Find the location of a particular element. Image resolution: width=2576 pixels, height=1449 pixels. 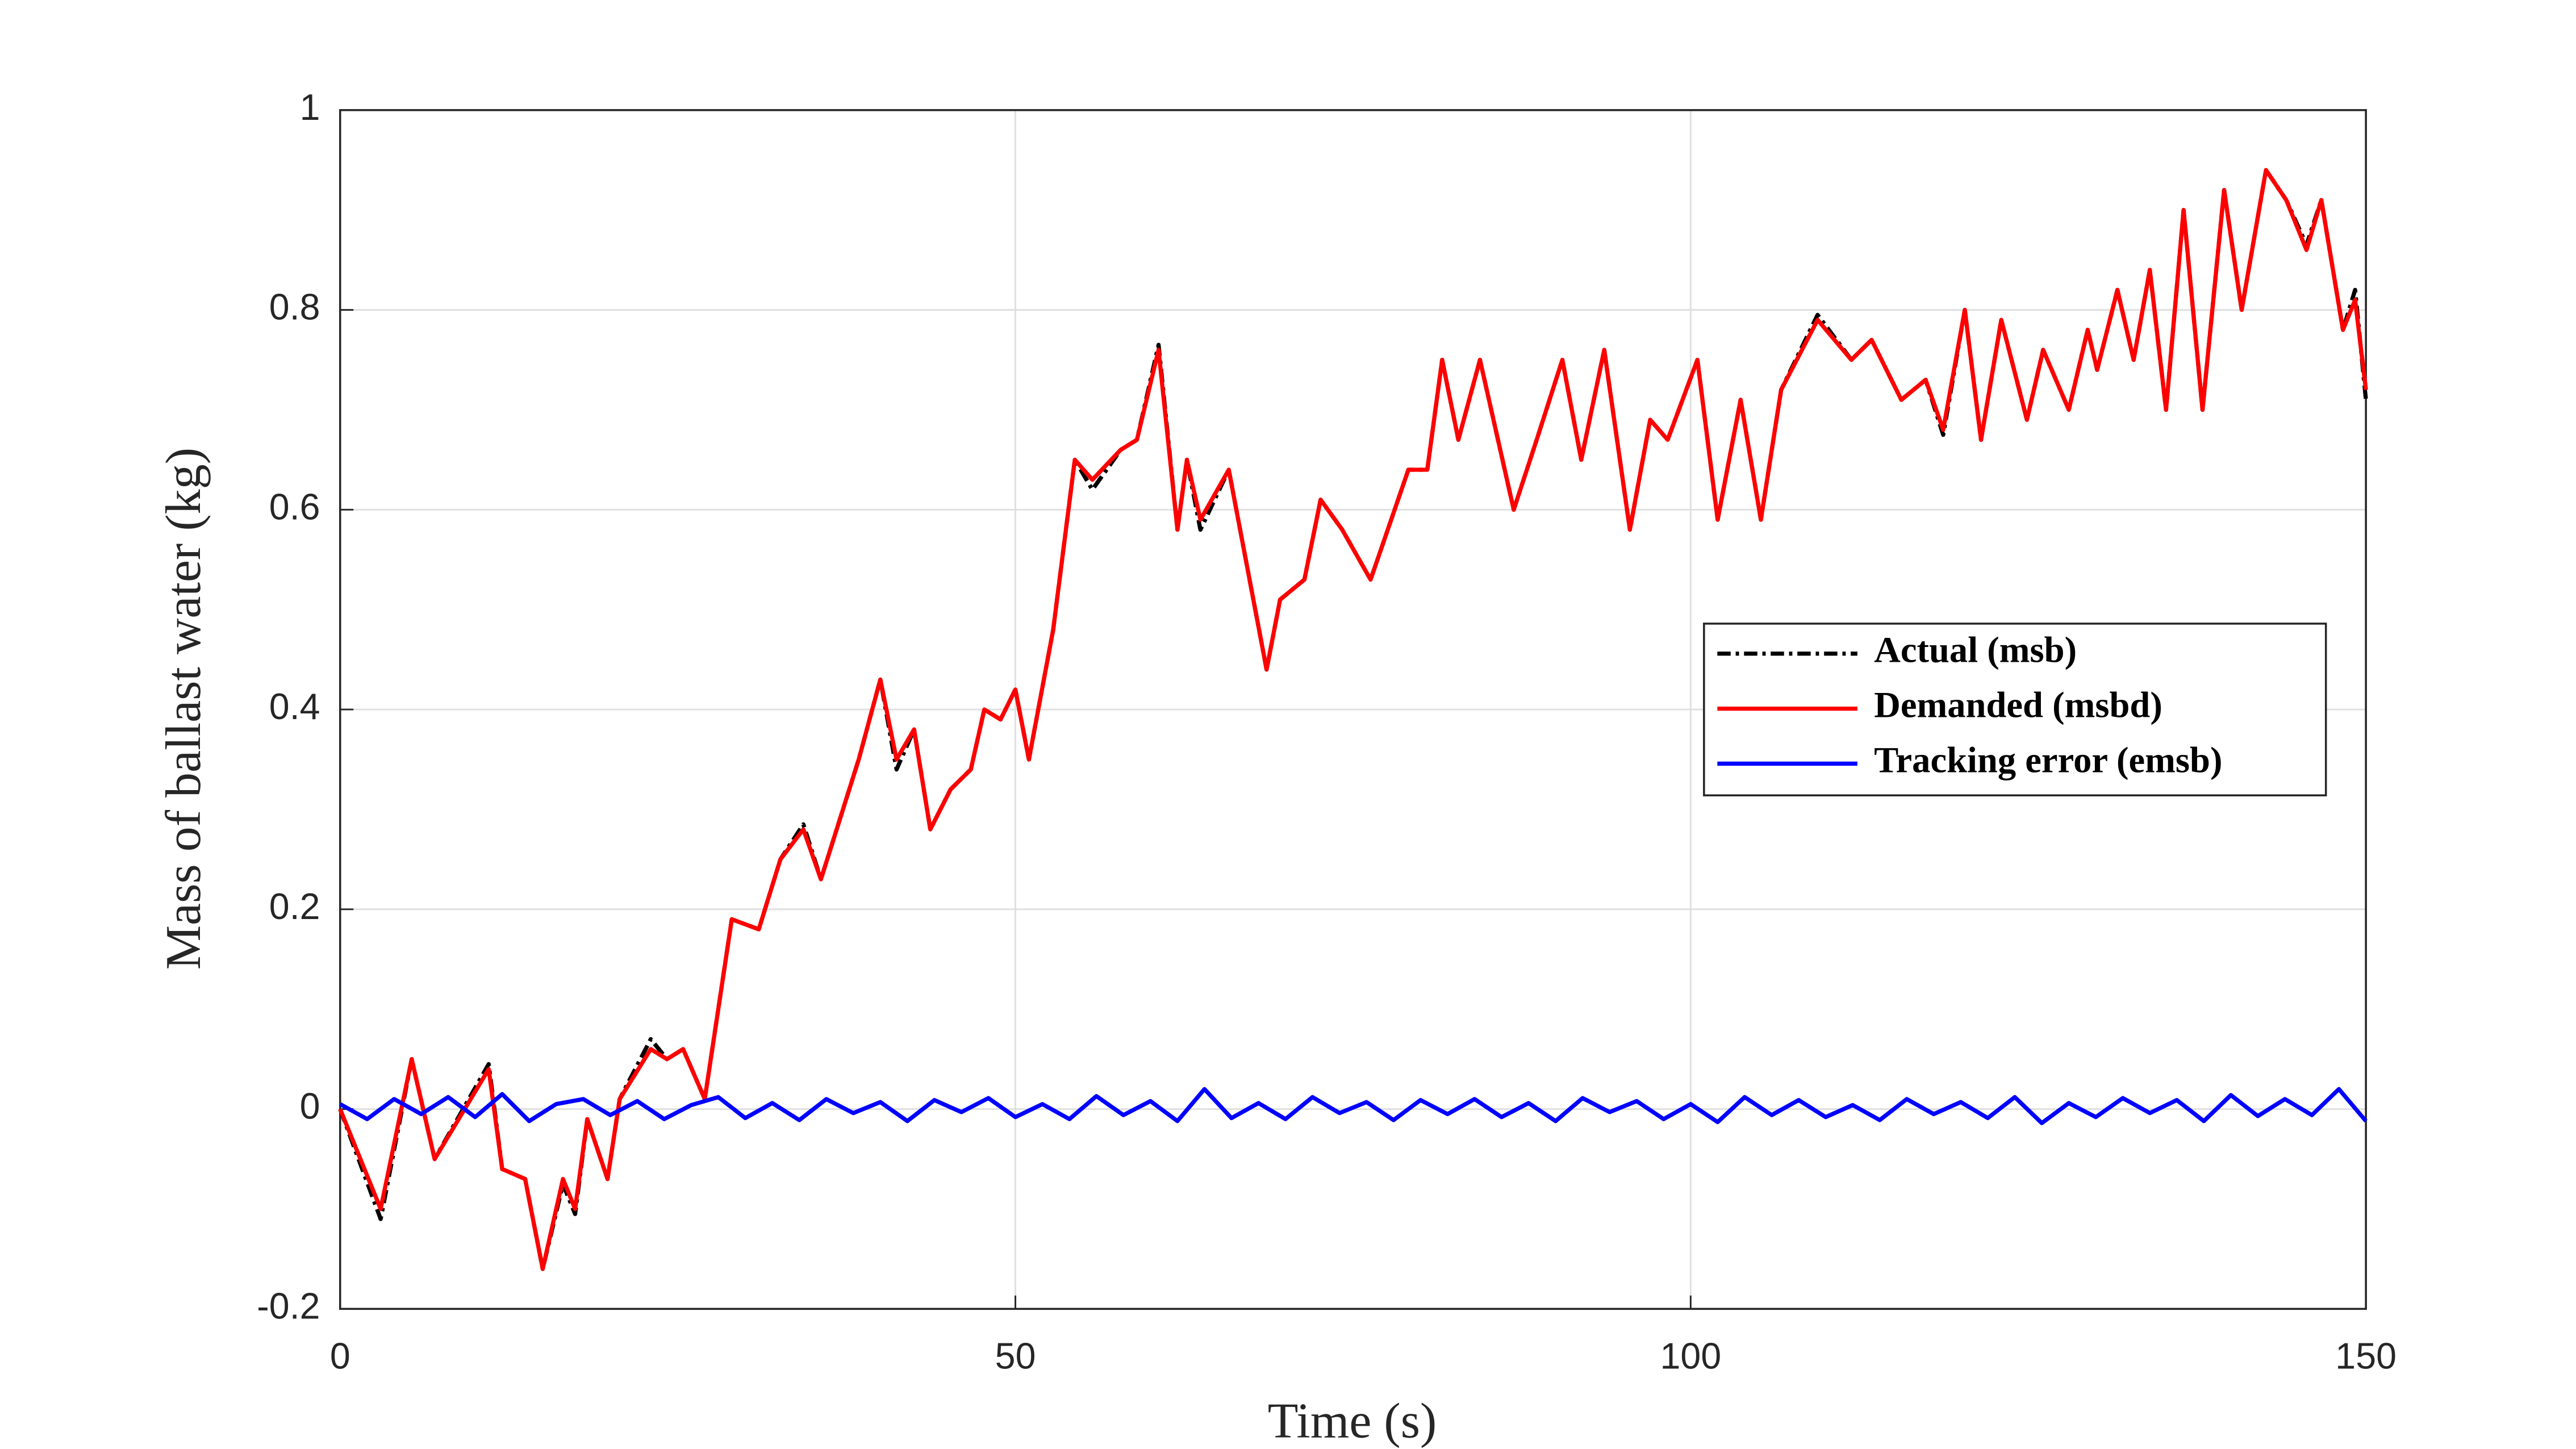

x-tick-label: 0 is located at coordinates (340, 1356).